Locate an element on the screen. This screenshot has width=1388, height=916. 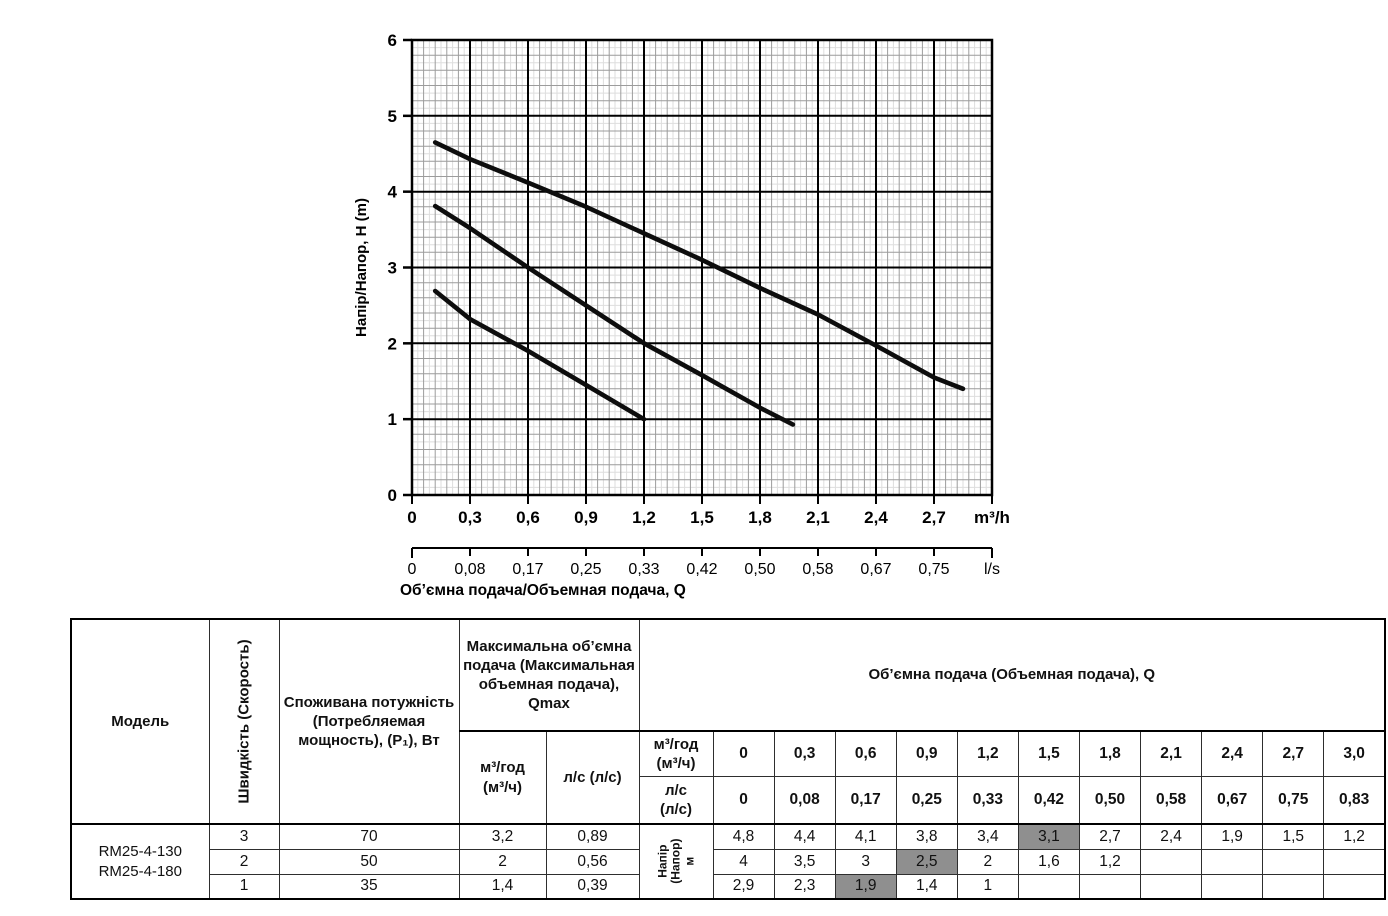
head-cell: 1 is located at coordinates (987, 886).